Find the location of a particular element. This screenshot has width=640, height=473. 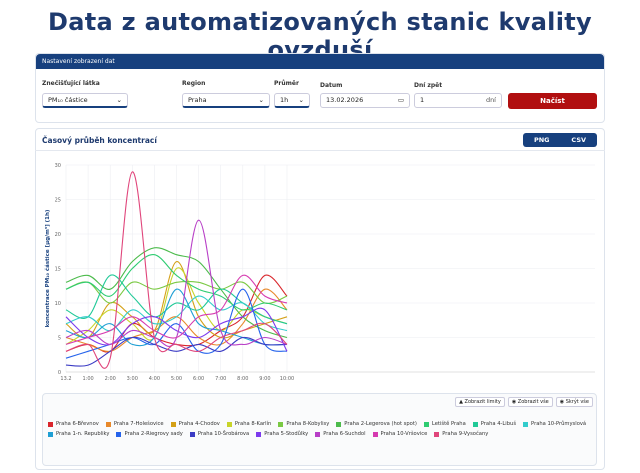

legend-item: Letiště Praha is located at coordinates (444, 424).